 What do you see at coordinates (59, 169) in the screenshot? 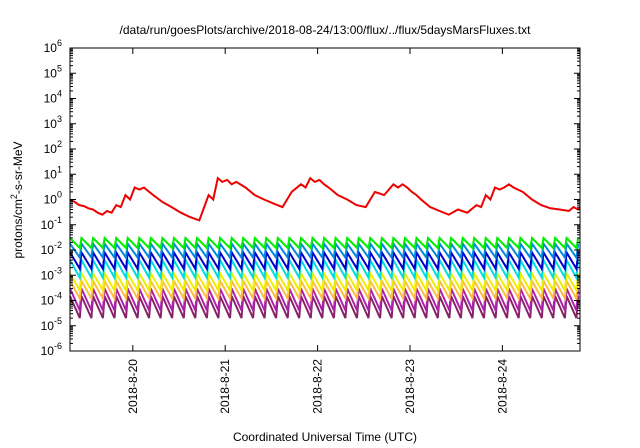
I see `y-tick-exponent: 1` at bounding box center [59, 169].